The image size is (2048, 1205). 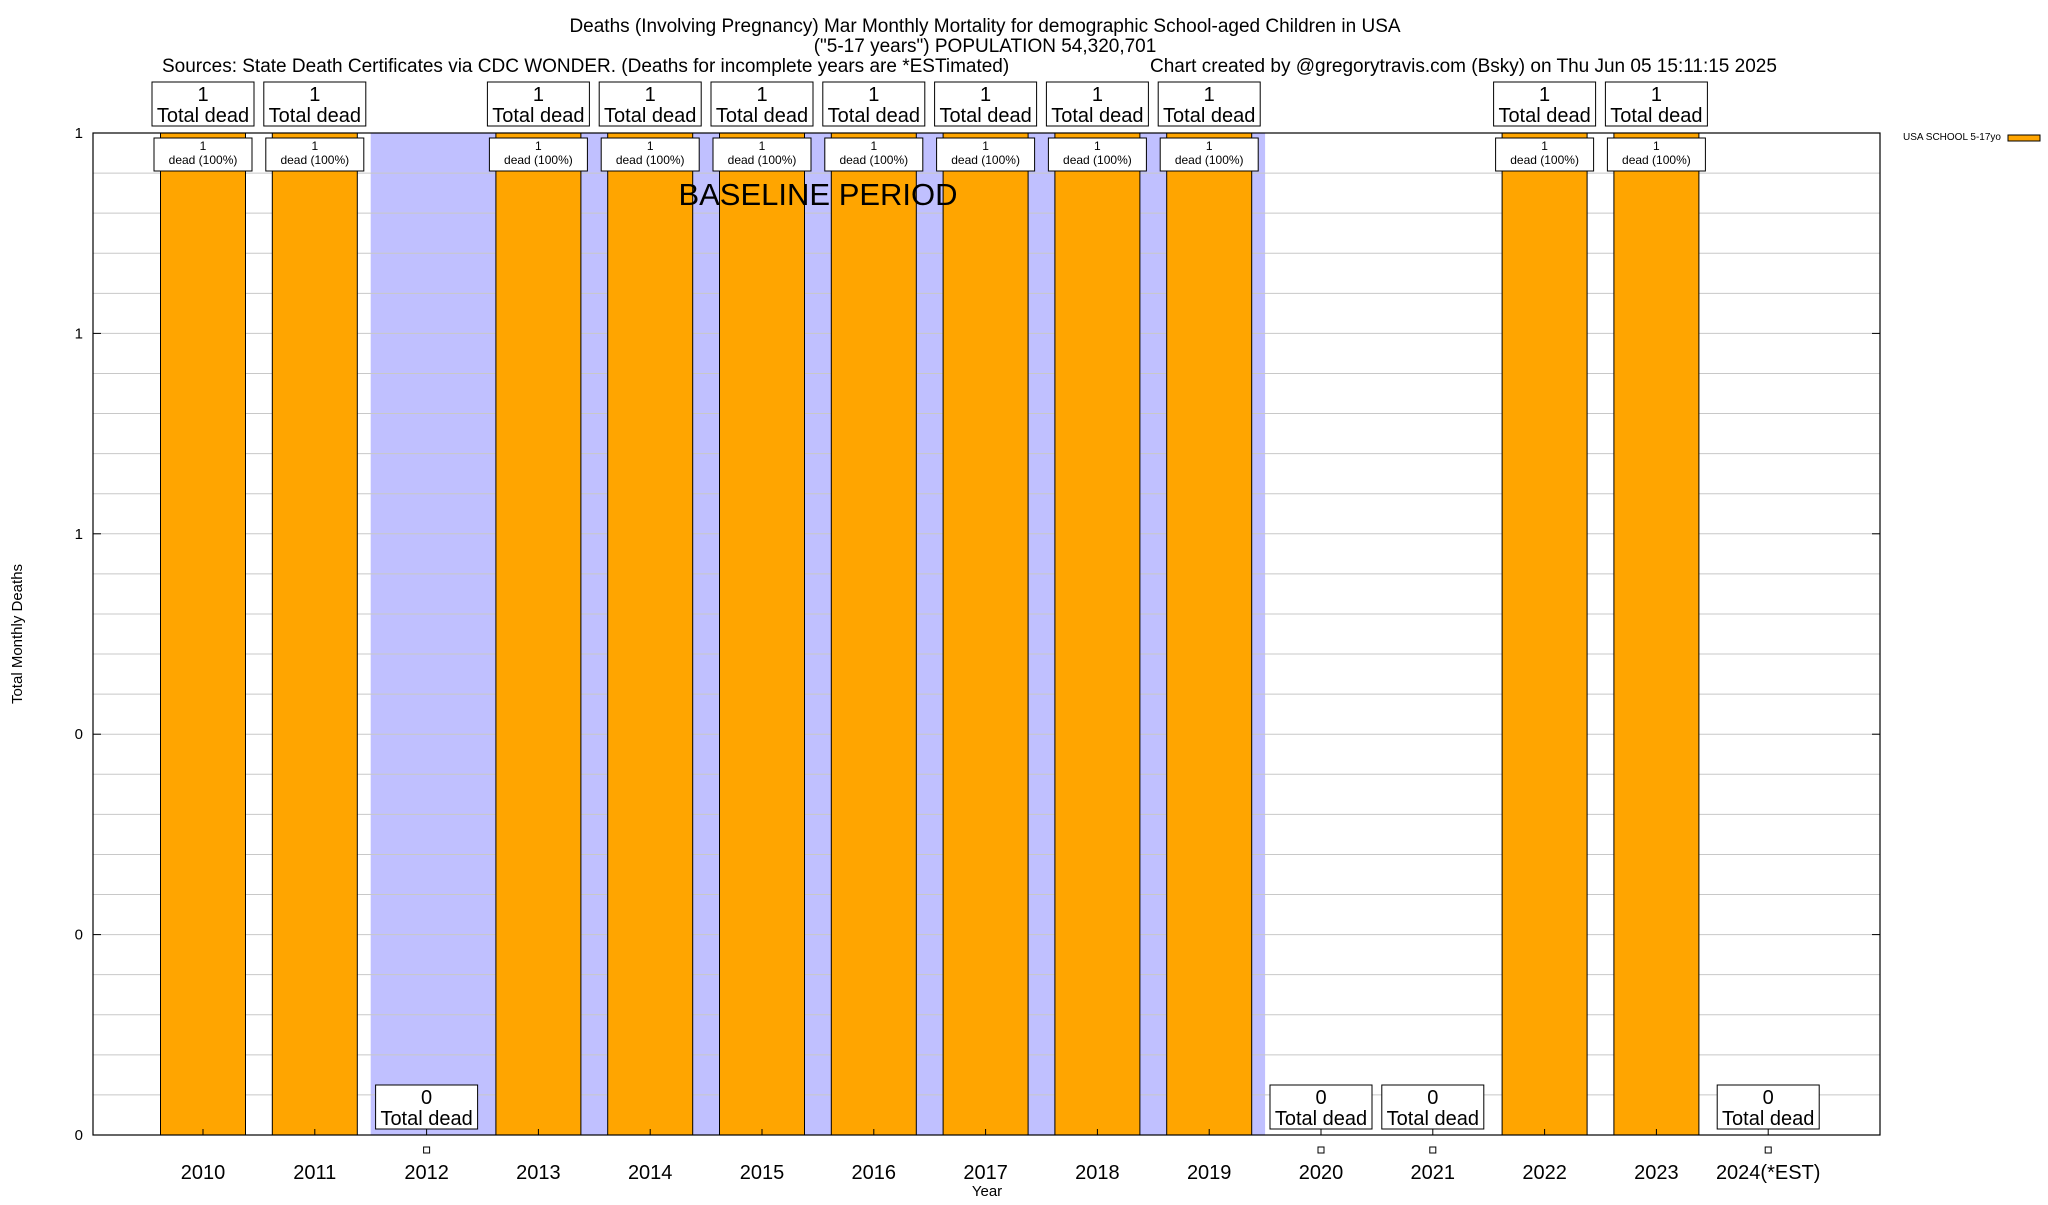 What do you see at coordinates (538, 1173) in the screenshot?
I see `x-tick-label: 2013` at bounding box center [538, 1173].